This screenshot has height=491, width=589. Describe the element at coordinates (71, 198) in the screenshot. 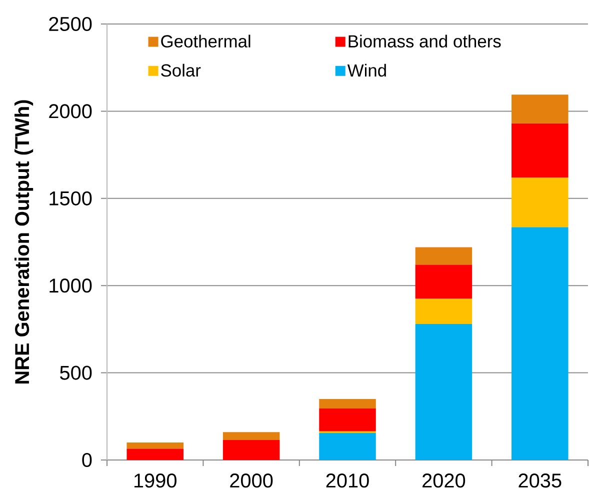

I see `y-tick-label: 1500` at that location.